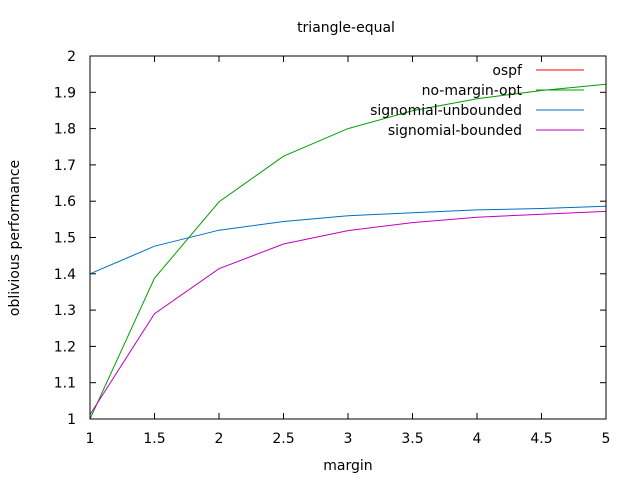 This screenshot has height=480, width=640. I want to click on y-tick-label: 1.2, so click(65, 347).